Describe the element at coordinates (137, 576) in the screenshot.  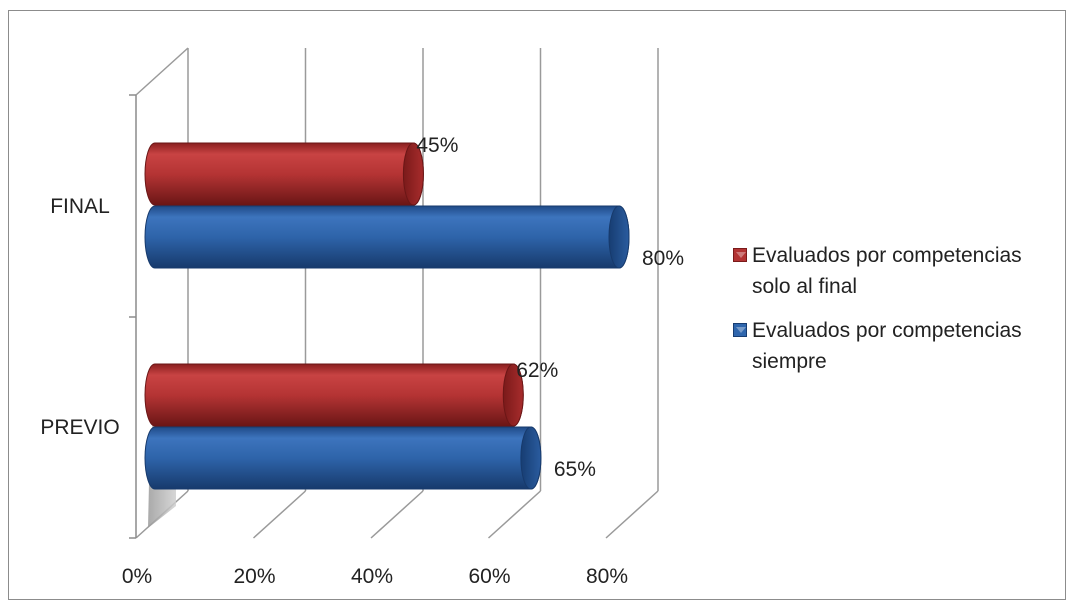
I see `x-tick-label: 0%` at that location.